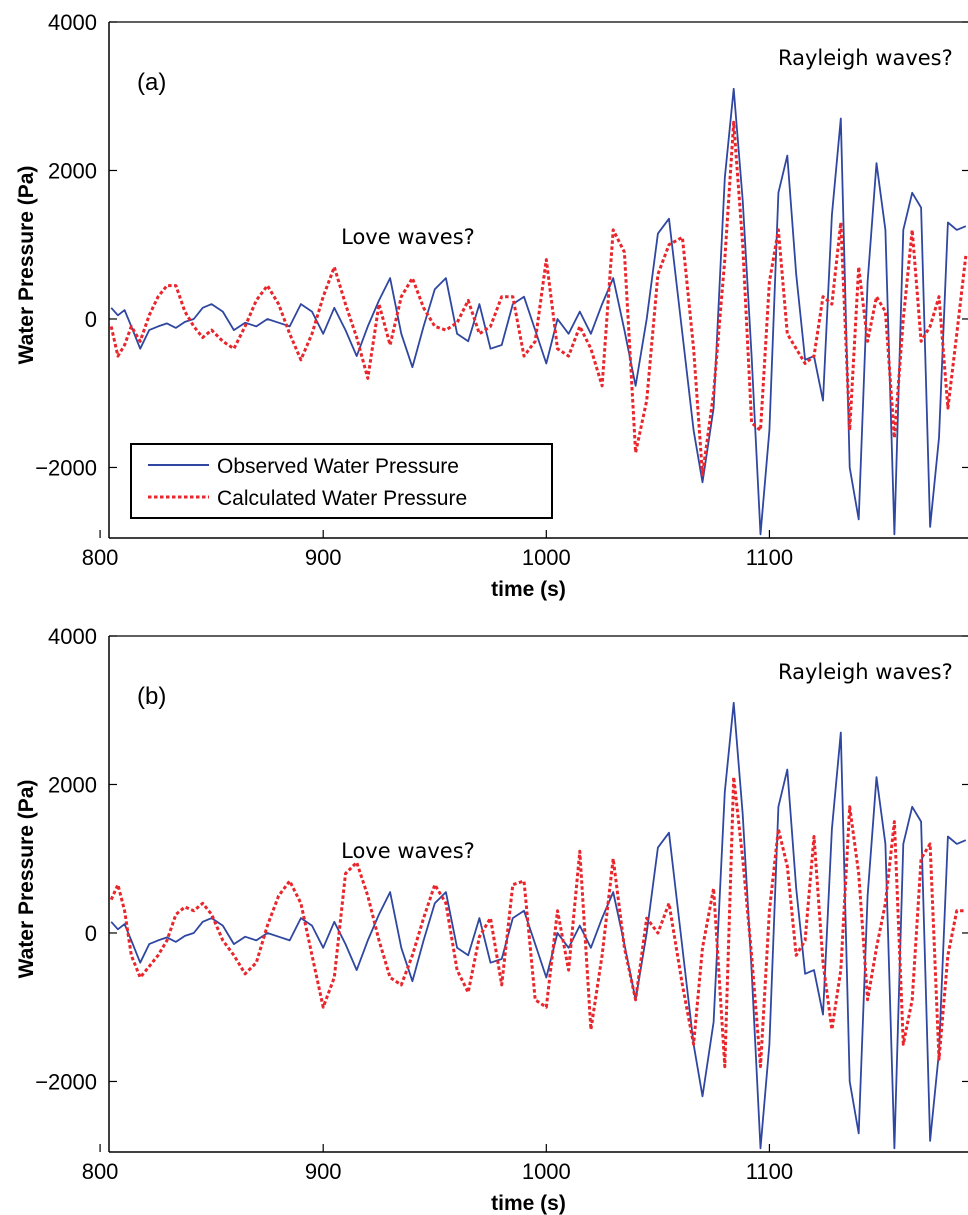  What do you see at coordinates (151, 82) in the screenshot?
I see `panel-label: (a)` at bounding box center [151, 82].